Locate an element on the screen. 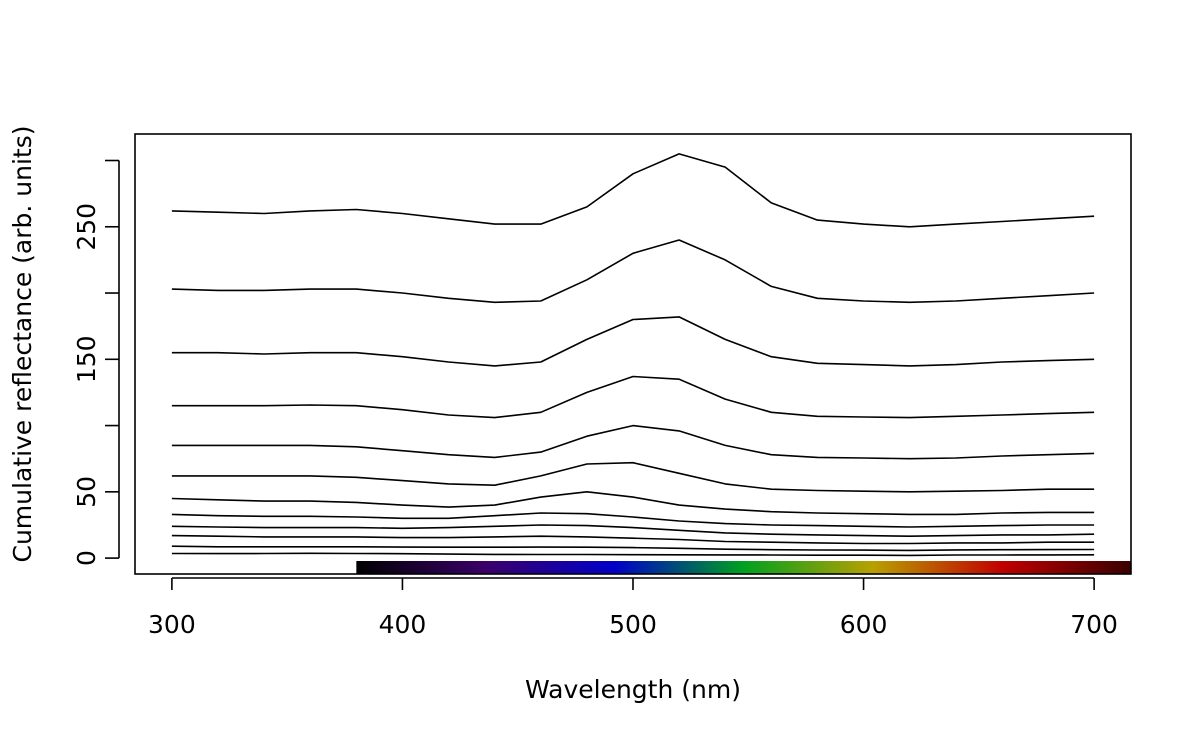 The height and width of the screenshot is (742, 1200). x-tick-label: 400 is located at coordinates (403, 624).